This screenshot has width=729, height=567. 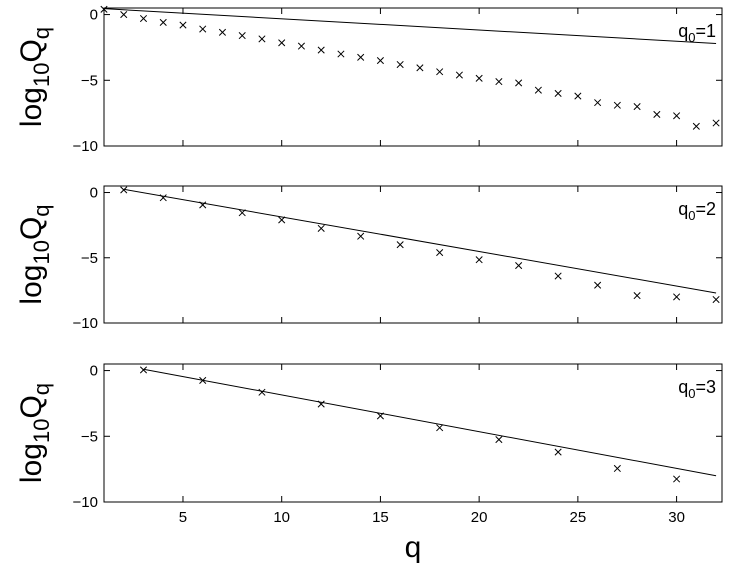 What do you see at coordinates (410, 26) in the screenshot?
I see `fit-line` at bounding box center [410, 26].